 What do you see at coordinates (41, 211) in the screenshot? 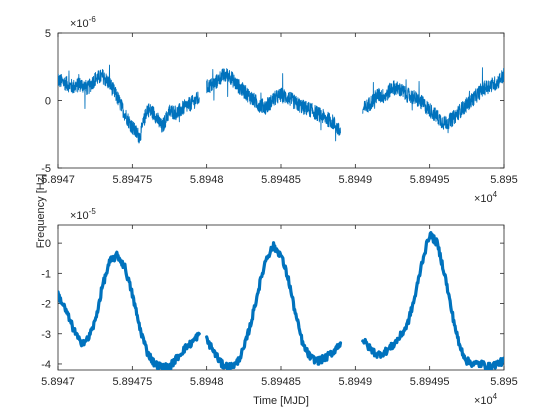
I see `shared-y-axis-label: Frequency [Hz]` at bounding box center [41, 211].